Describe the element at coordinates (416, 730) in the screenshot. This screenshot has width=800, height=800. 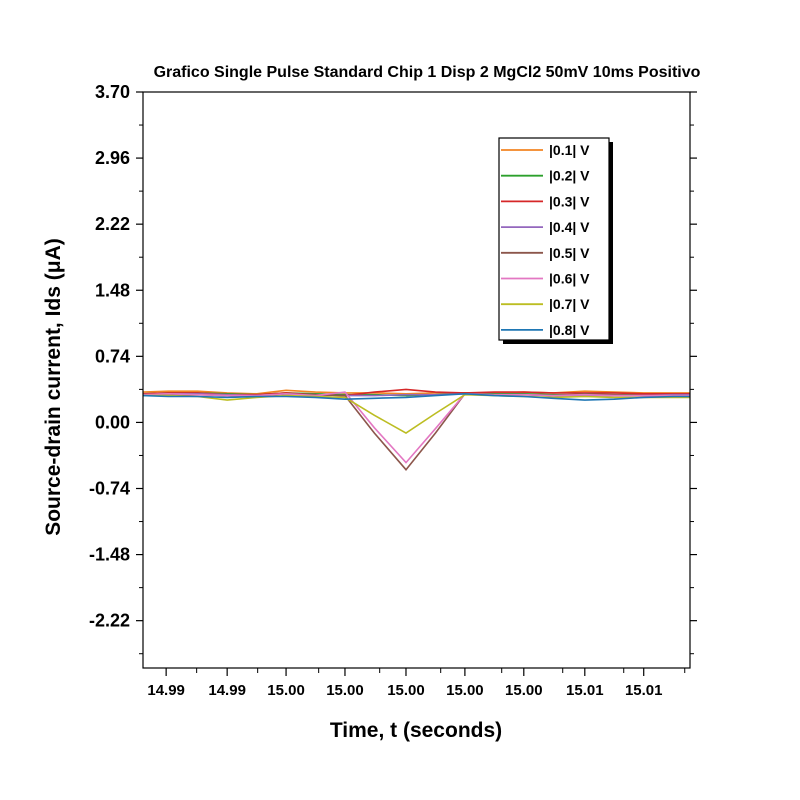
I see `x-axis-label: Time, t (seconds)` at that location.